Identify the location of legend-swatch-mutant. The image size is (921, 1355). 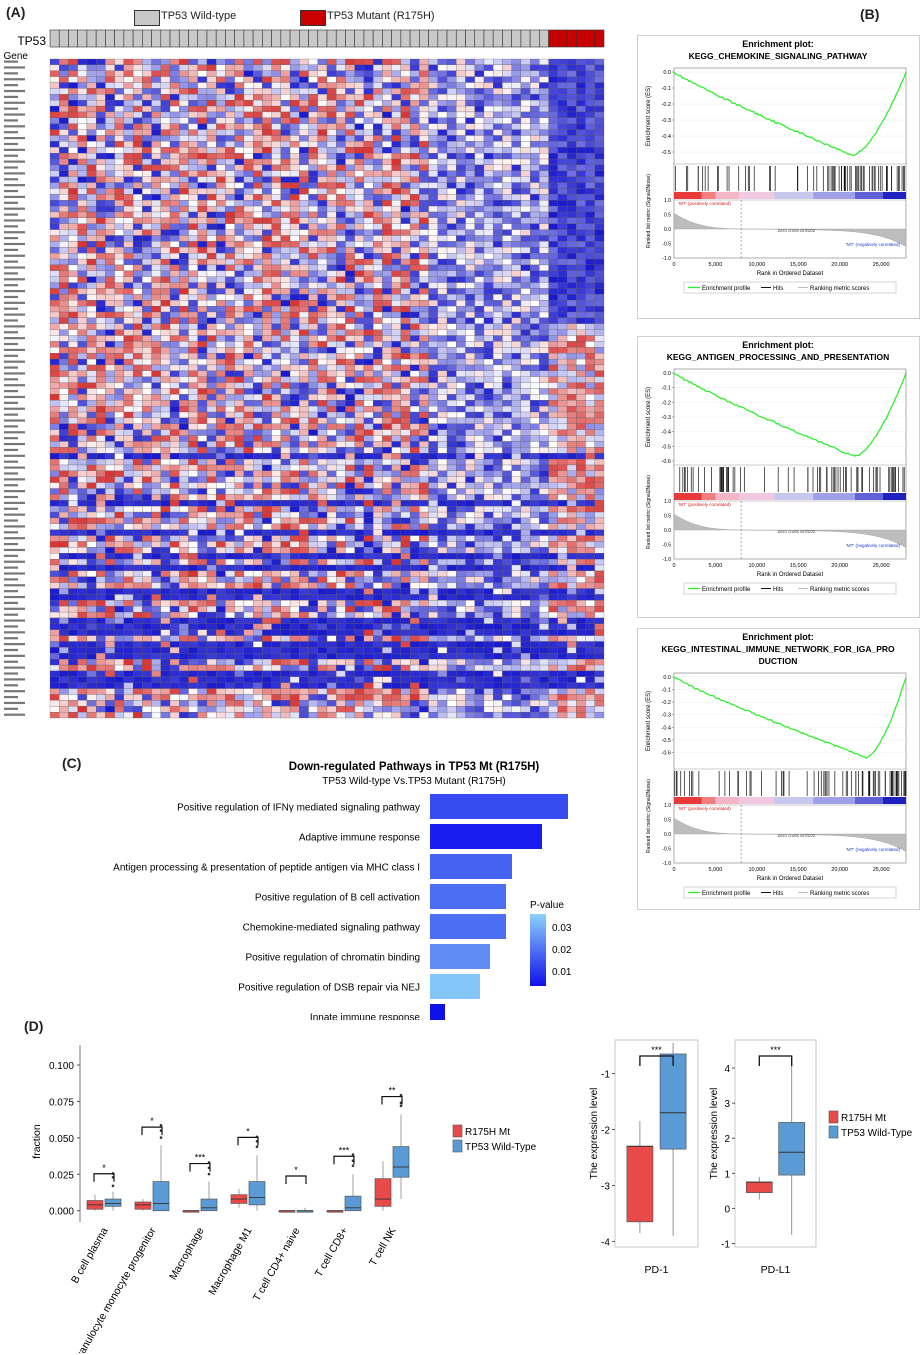
(313, 18).